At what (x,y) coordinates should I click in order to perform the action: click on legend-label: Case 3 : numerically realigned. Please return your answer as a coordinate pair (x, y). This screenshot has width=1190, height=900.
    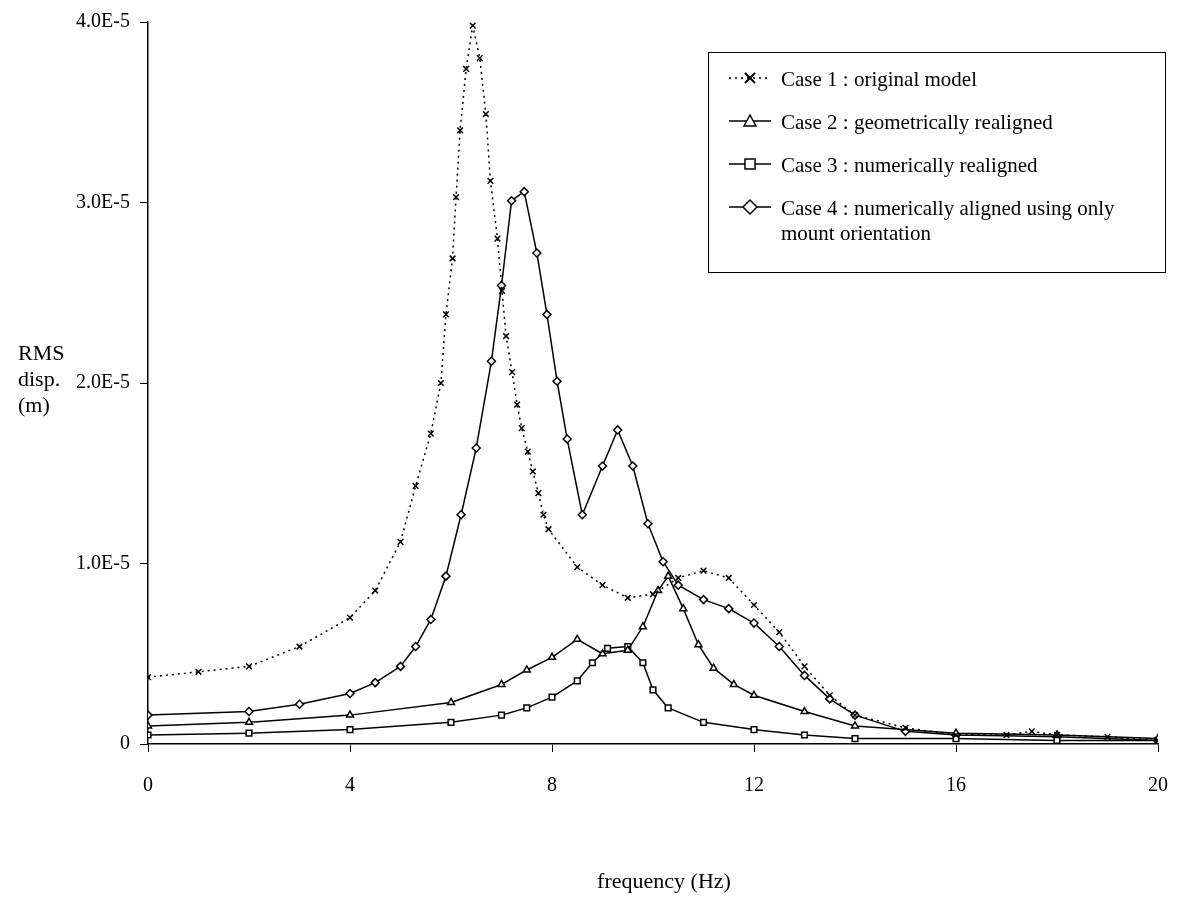
    Looking at the image, I should click on (910, 165).